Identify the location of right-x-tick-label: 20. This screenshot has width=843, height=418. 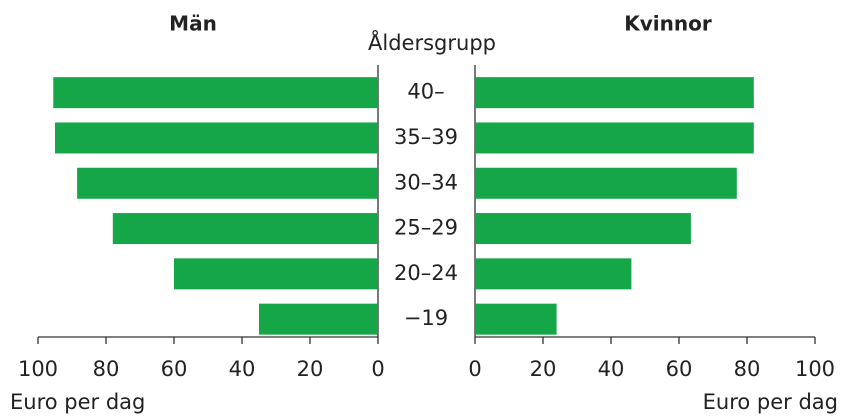
(543, 369).